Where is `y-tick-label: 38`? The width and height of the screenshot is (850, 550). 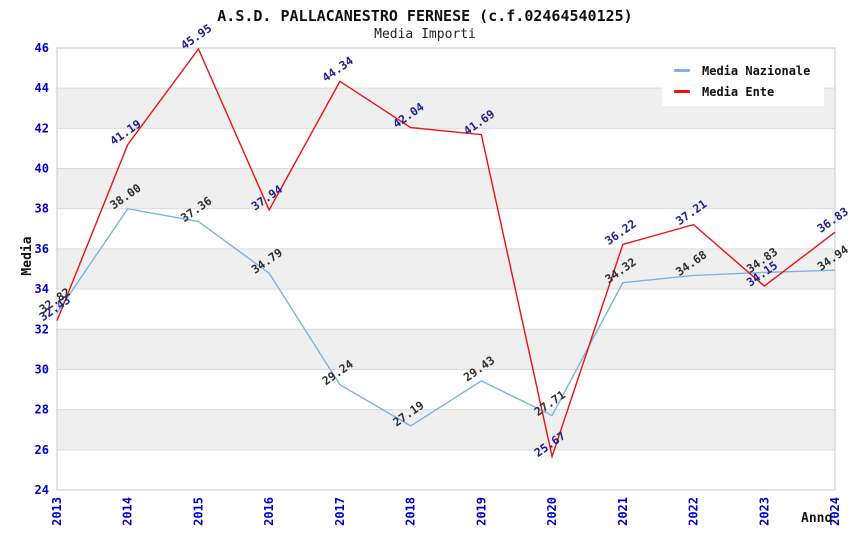 y-tick-label: 38 is located at coordinates (42, 209).